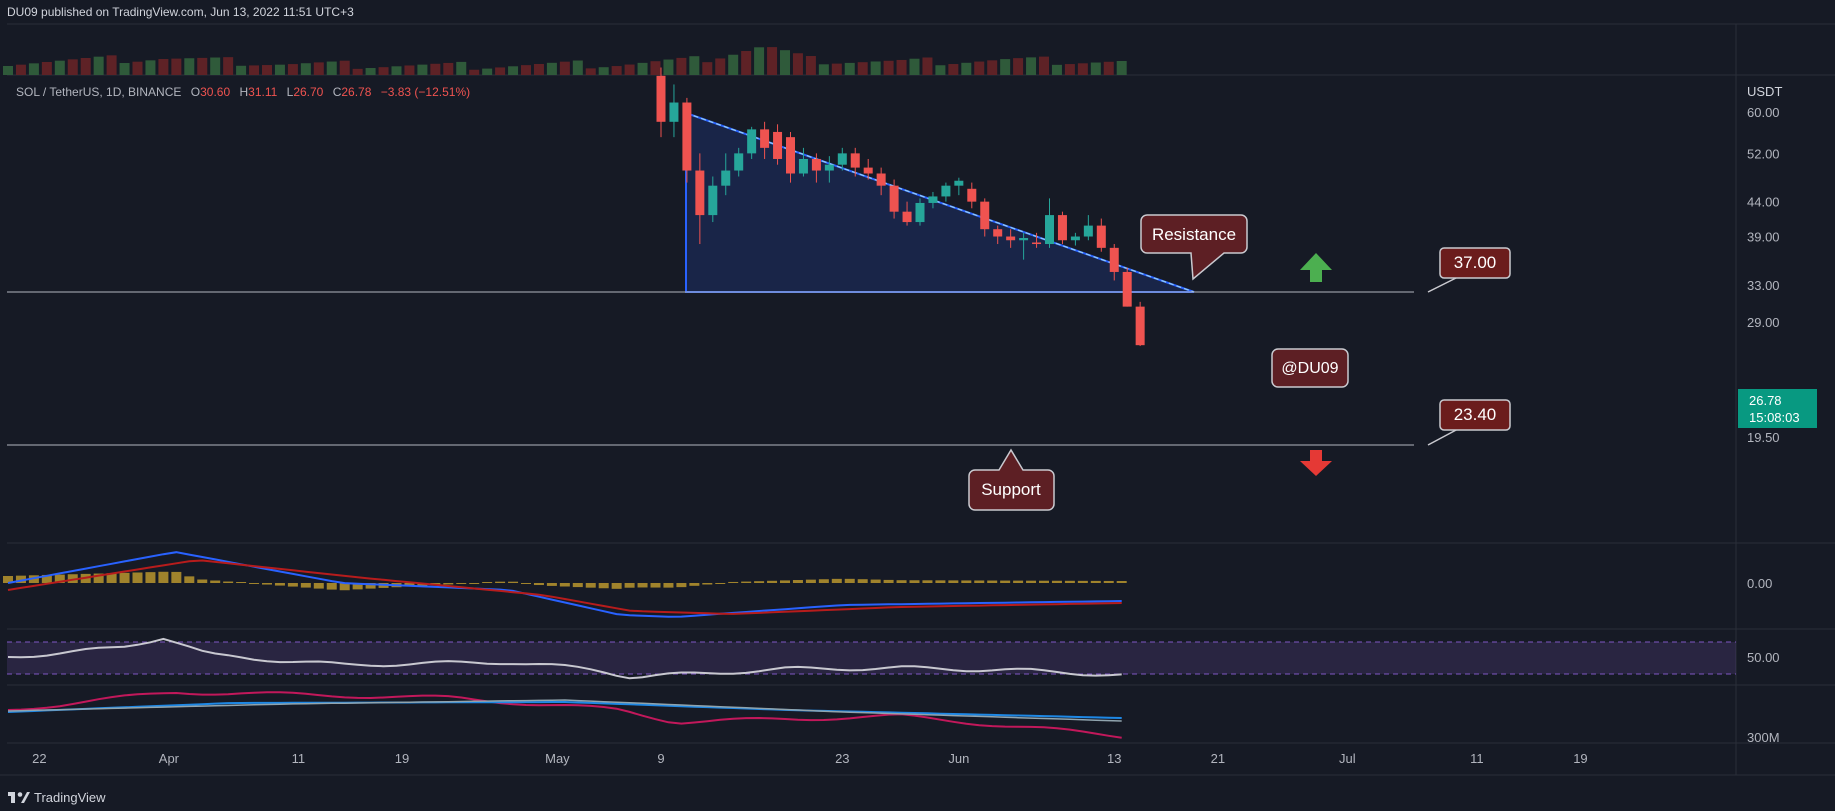 The image size is (1835, 811). I want to click on price-tick-label: 44.00, so click(1763, 202).